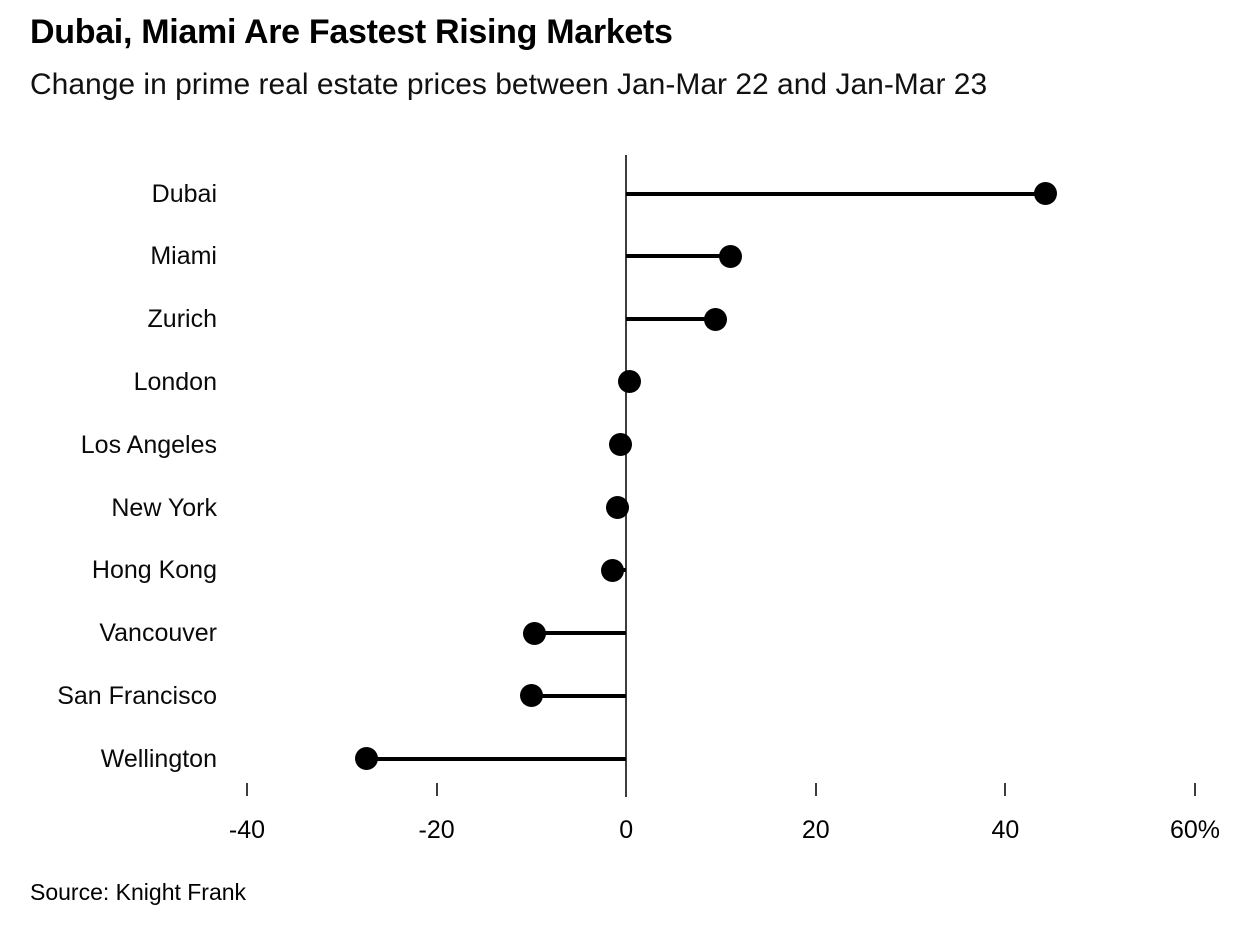 This screenshot has height=932, width=1252. I want to click on chart-title: Dubai, Miami Are Fastest Rising Markets, so click(351, 32).